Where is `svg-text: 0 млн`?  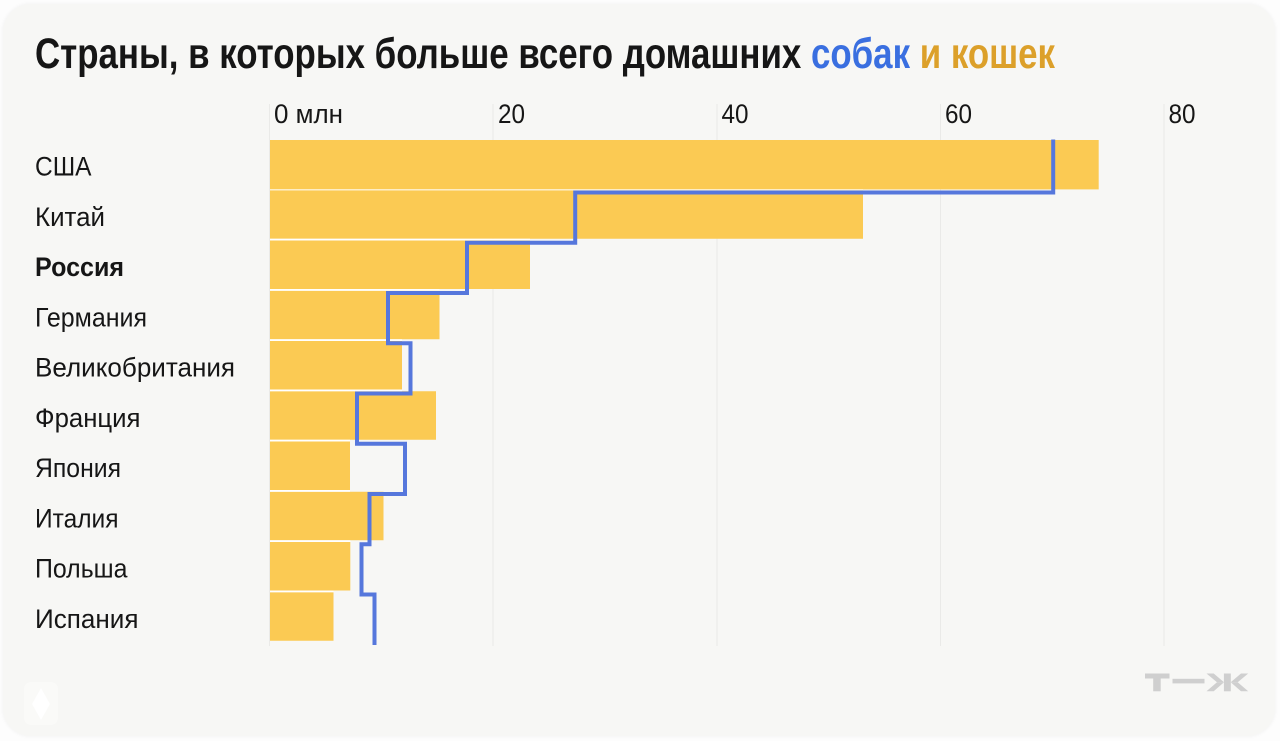
svg-text: 0 млн is located at coordinates (308, 114).